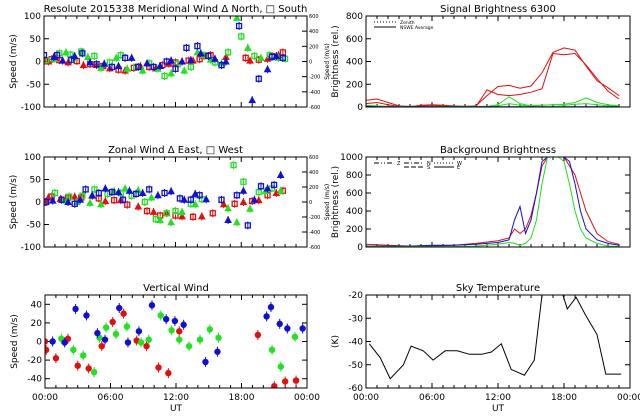  What do you see at coordinates (327, 61) in the screenshot?
I see `right-y-axis-label: Speed (m/s)` at bounding box center [327, 61].